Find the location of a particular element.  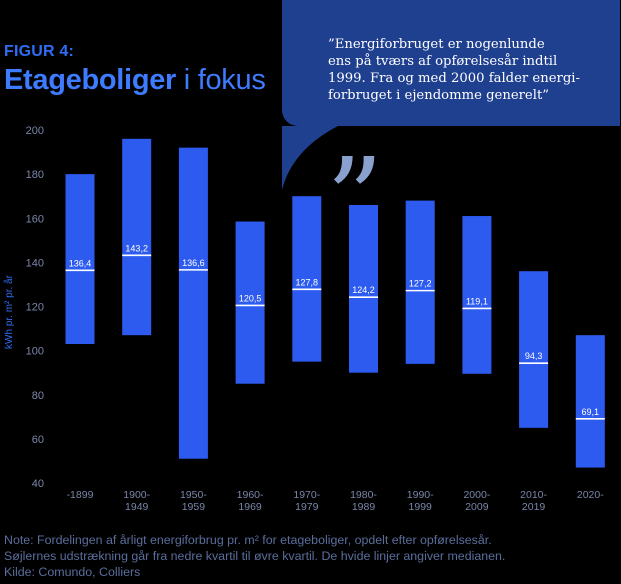

x-tick-label: 2009 is located at coordinates (477, 507).